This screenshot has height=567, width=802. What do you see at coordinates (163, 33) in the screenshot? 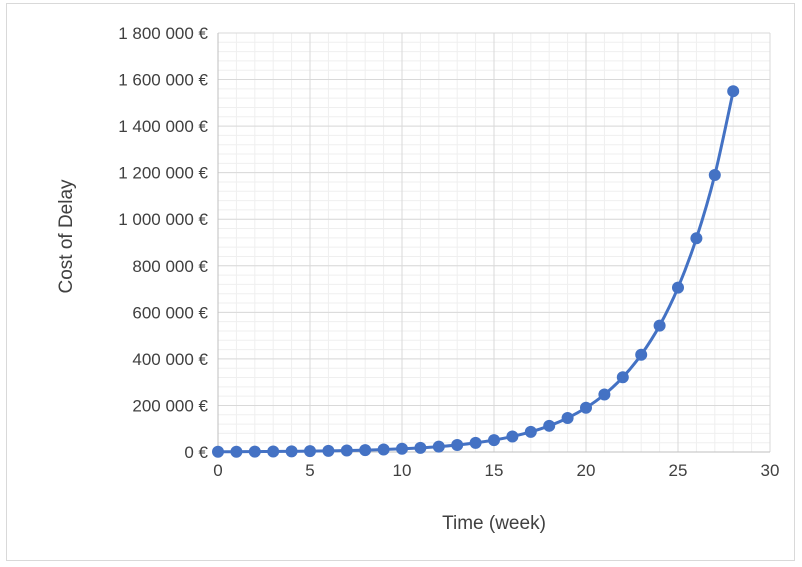
I see `y-tick-label: 1 800 000 €` at bounding box center [163, 33].